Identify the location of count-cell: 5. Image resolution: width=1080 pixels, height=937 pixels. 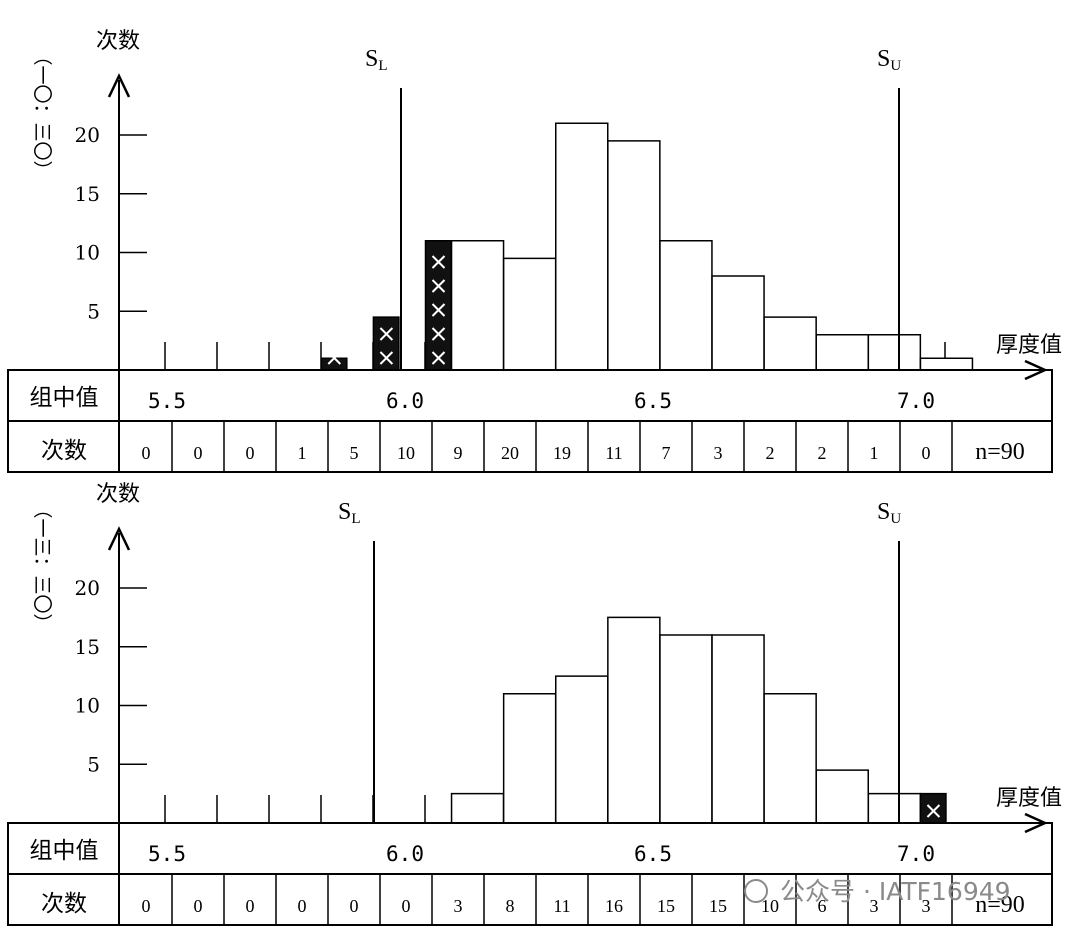
(354, 453).